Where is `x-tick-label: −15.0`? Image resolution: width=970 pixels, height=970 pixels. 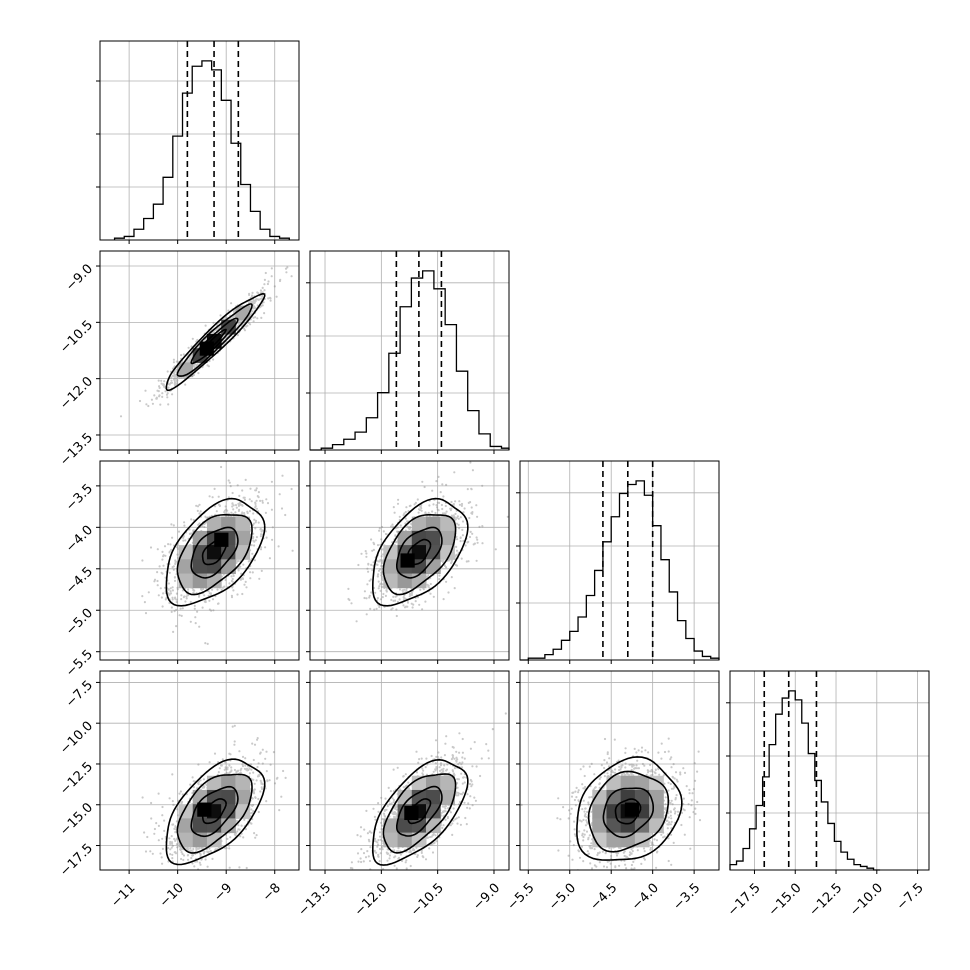
x-tick-label: −15.0 is located at coordinates (785, 900).